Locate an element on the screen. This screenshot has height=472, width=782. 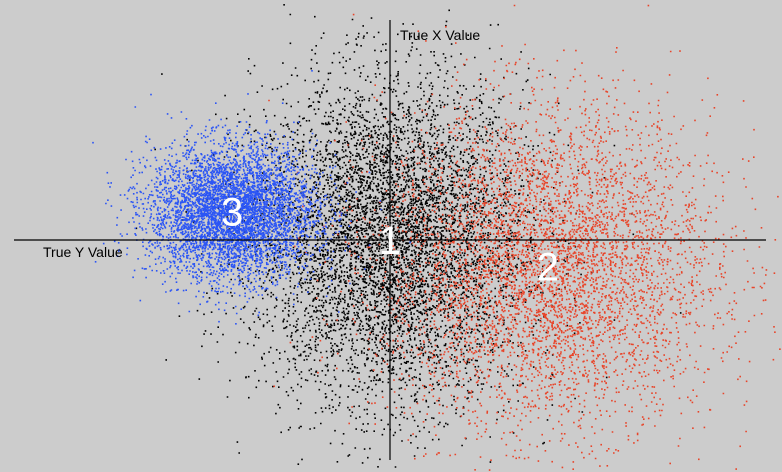
cluster-label-3: 3 is located at coordinates (232, 212).